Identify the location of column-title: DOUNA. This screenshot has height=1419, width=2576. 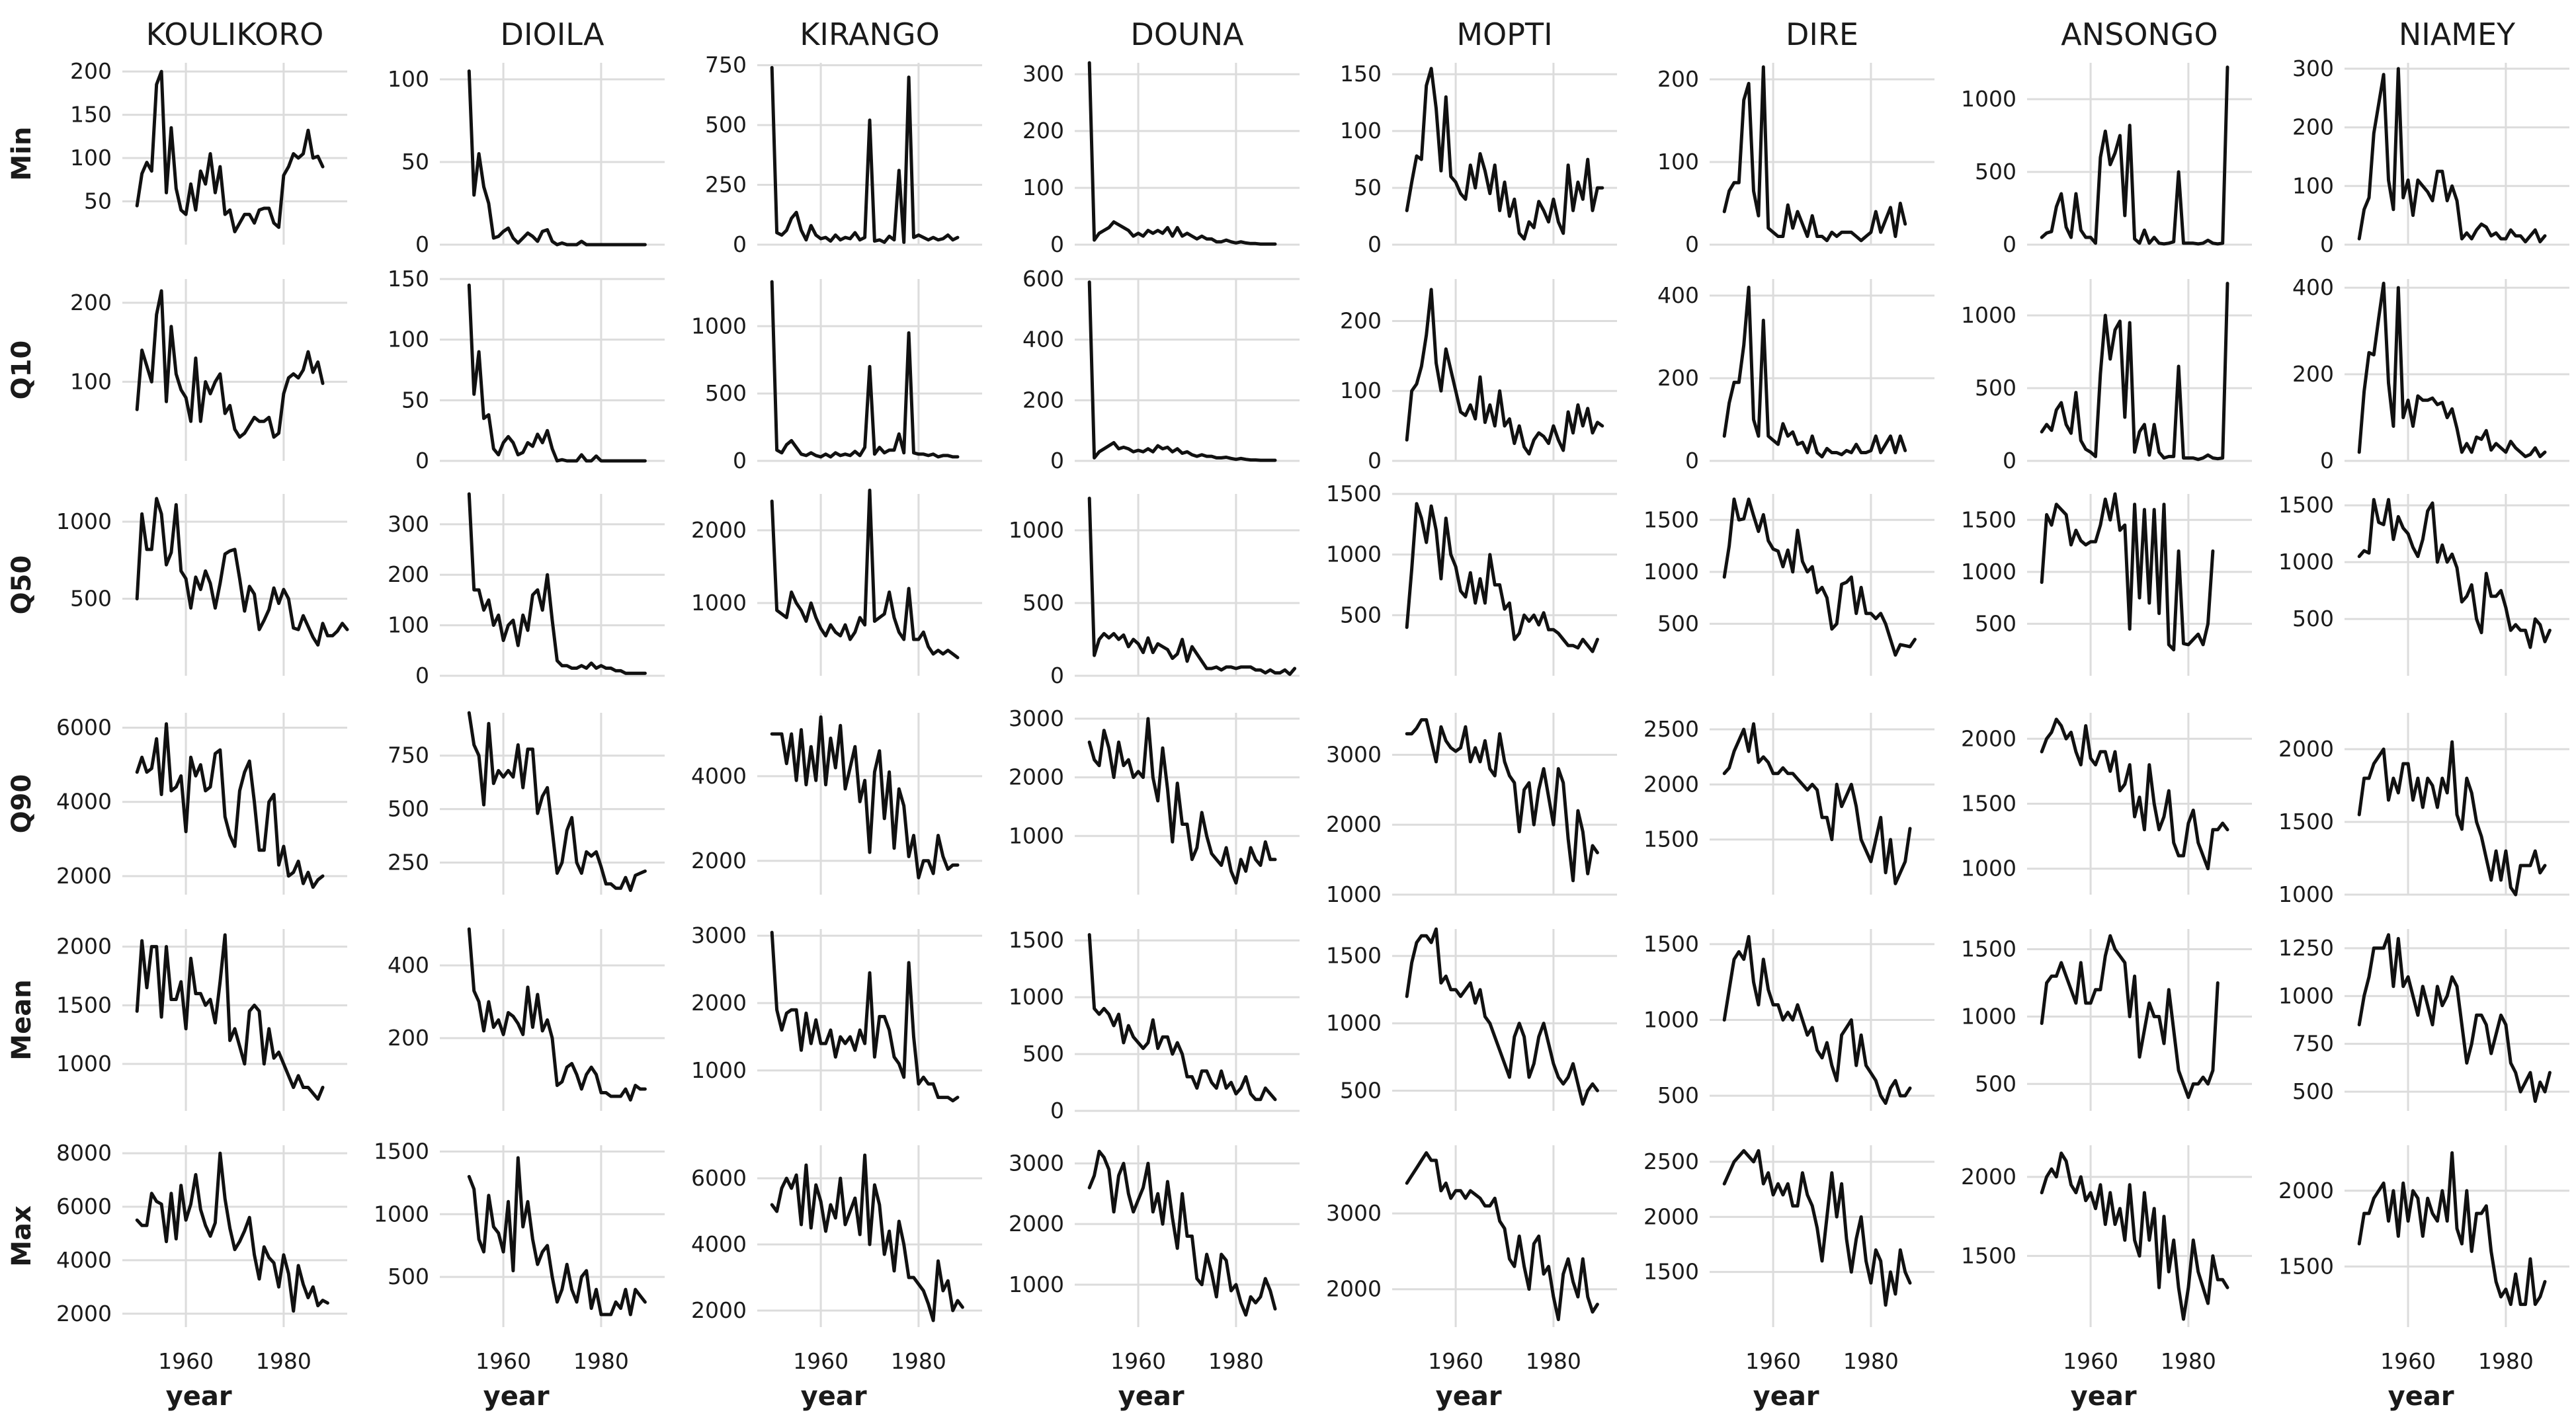
(1187, 35).